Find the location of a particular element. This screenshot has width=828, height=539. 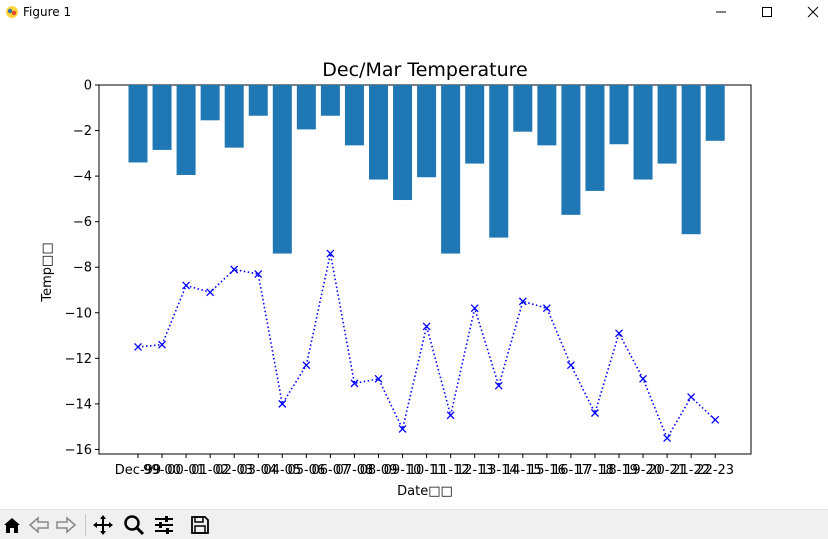

window-titlebar: Figure 1 is located at coordinates (414, 12).